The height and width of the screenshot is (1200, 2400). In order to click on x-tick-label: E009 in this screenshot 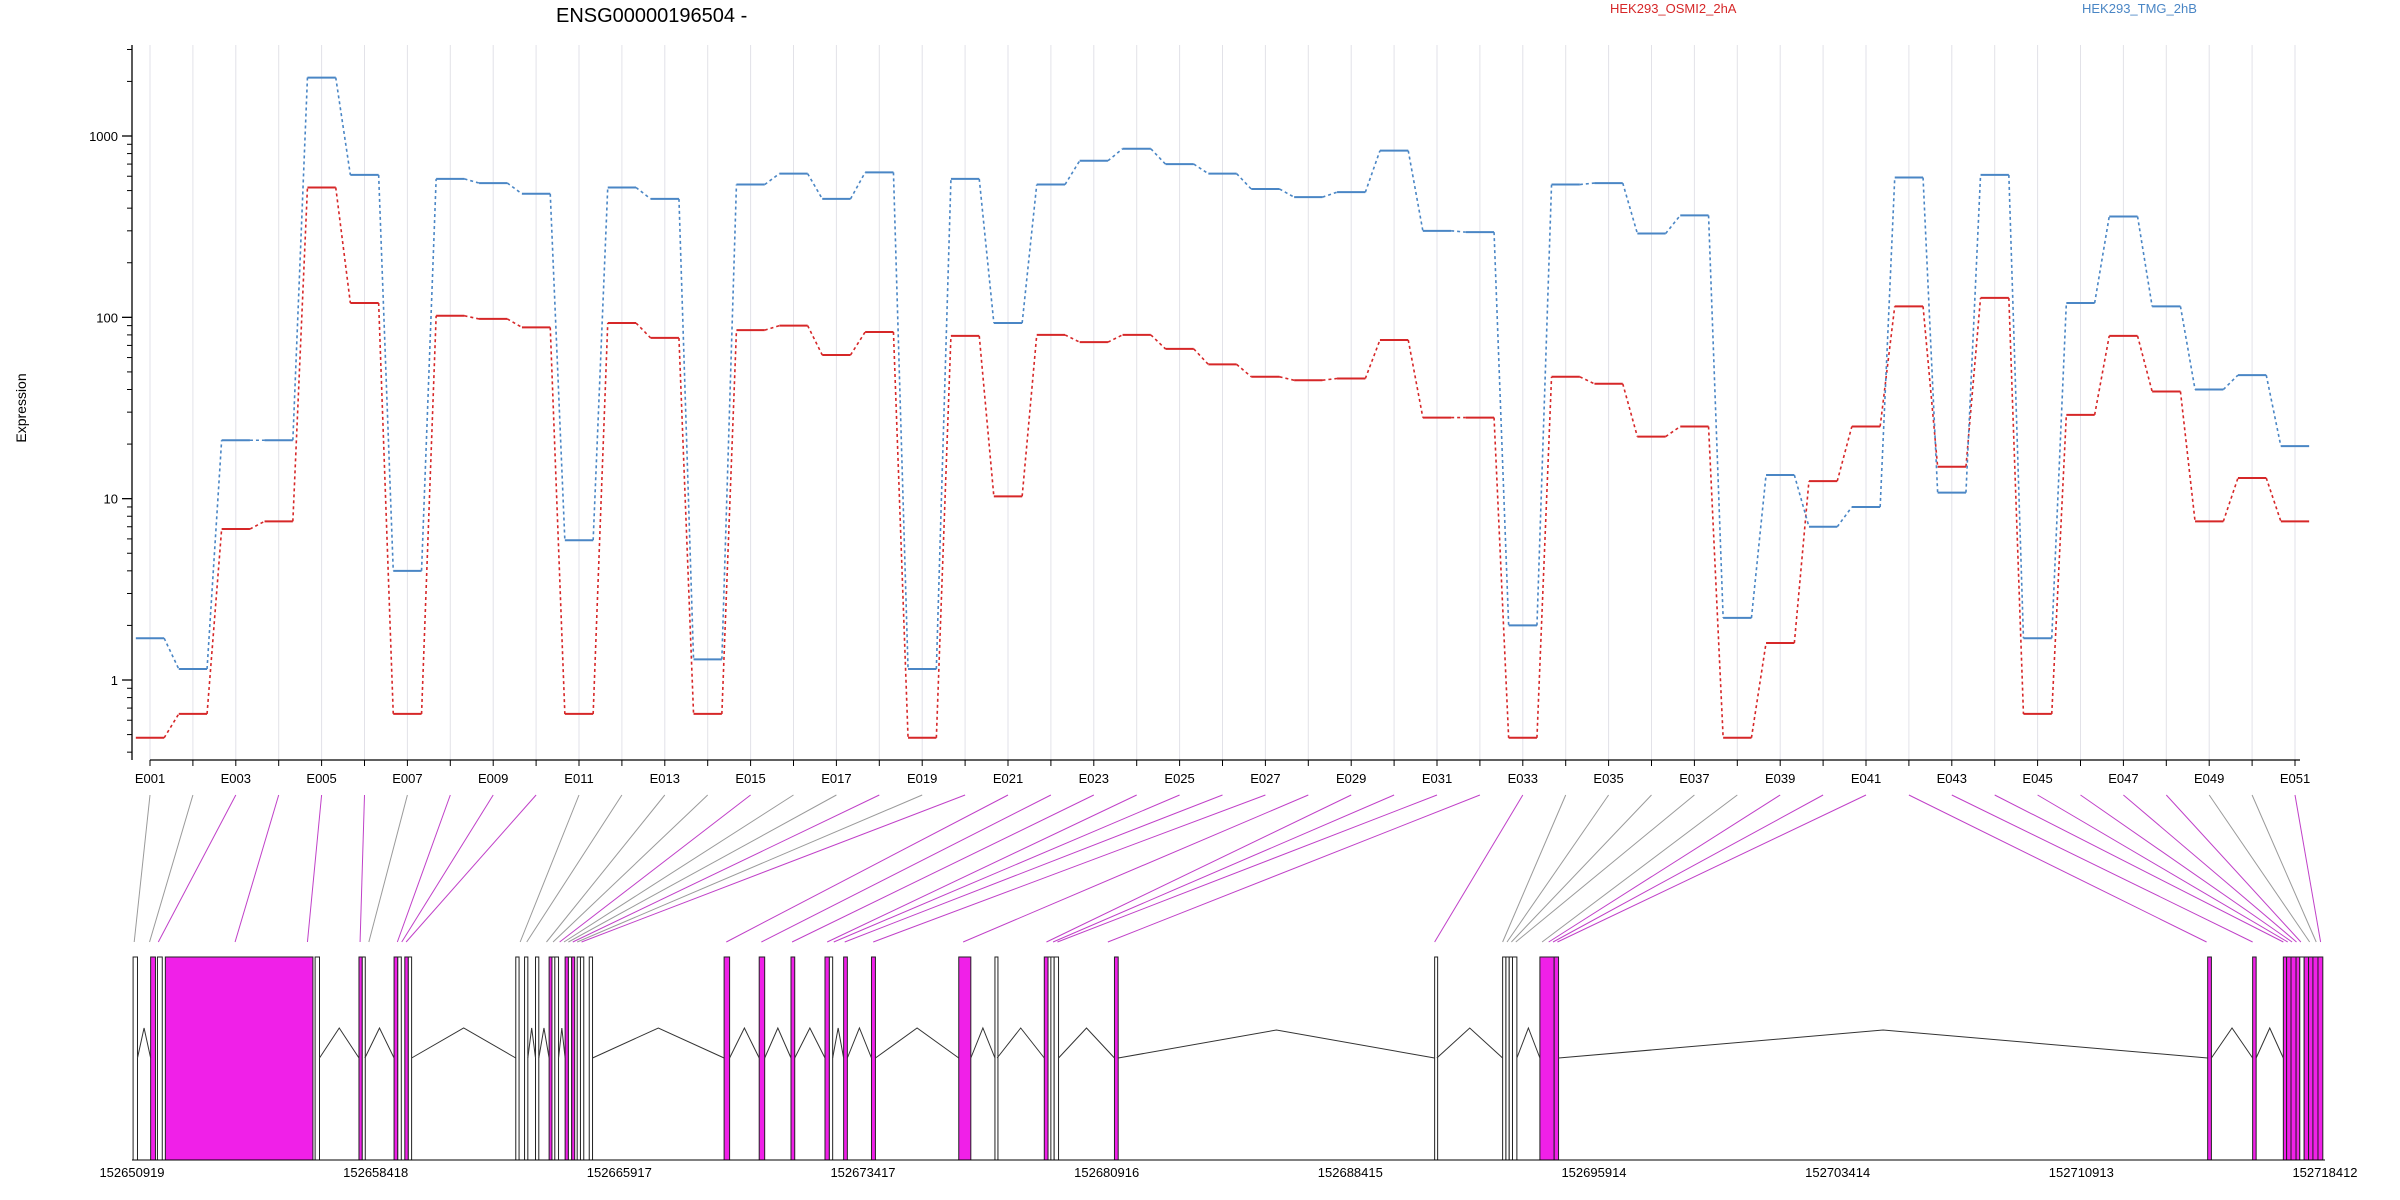, I will do `click(493, 778)`.